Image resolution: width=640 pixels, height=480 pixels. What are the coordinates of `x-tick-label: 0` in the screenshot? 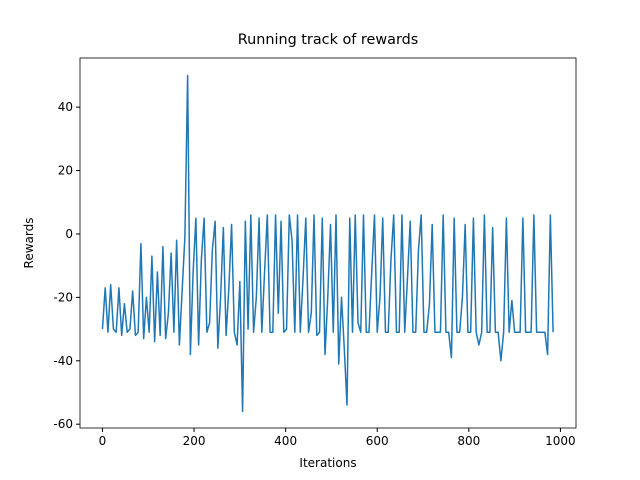 It's located at (103, 441).